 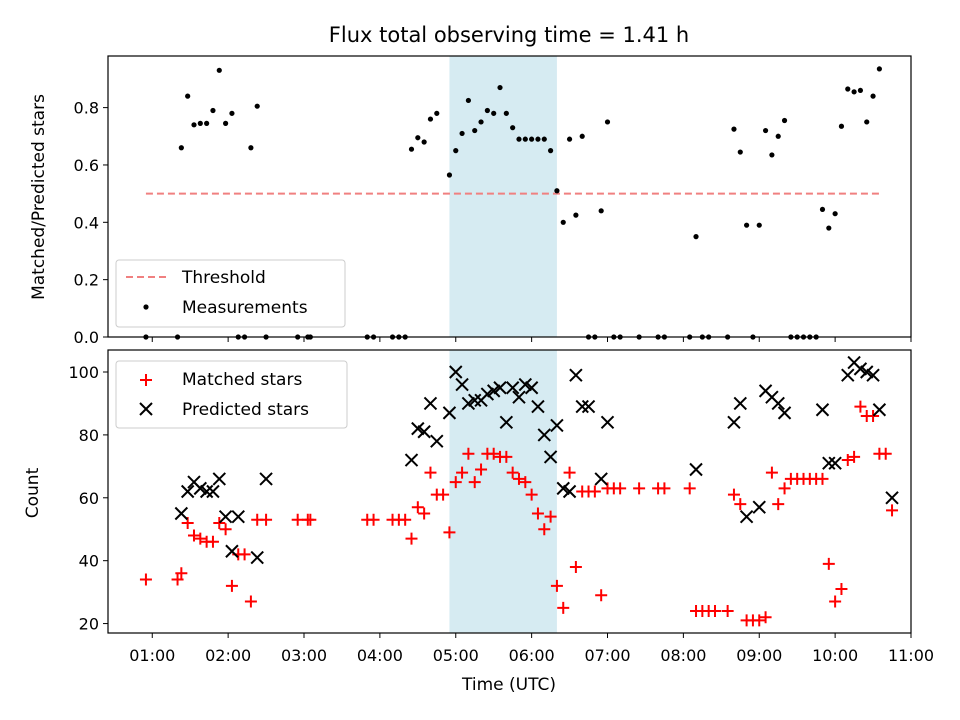 I want to click on x-tick-label: 01:00, so click(x=152, y=655).